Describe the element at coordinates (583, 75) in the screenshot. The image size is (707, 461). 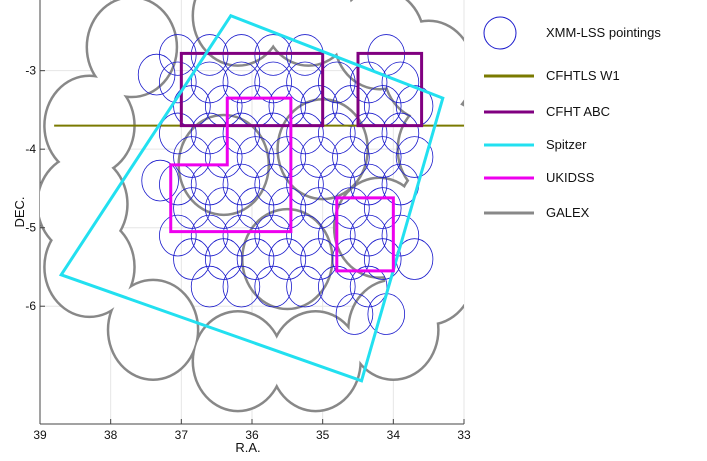
I see `legend-label: CFHTLS W1` at that location.